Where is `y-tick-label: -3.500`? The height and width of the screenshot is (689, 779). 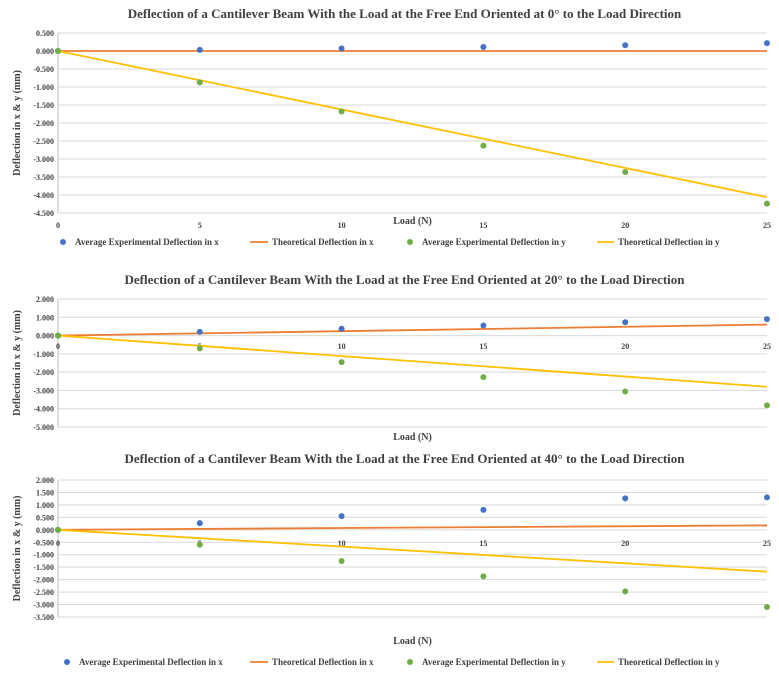 y-tick-label: -3.500 is located at coordinates (43, 177).